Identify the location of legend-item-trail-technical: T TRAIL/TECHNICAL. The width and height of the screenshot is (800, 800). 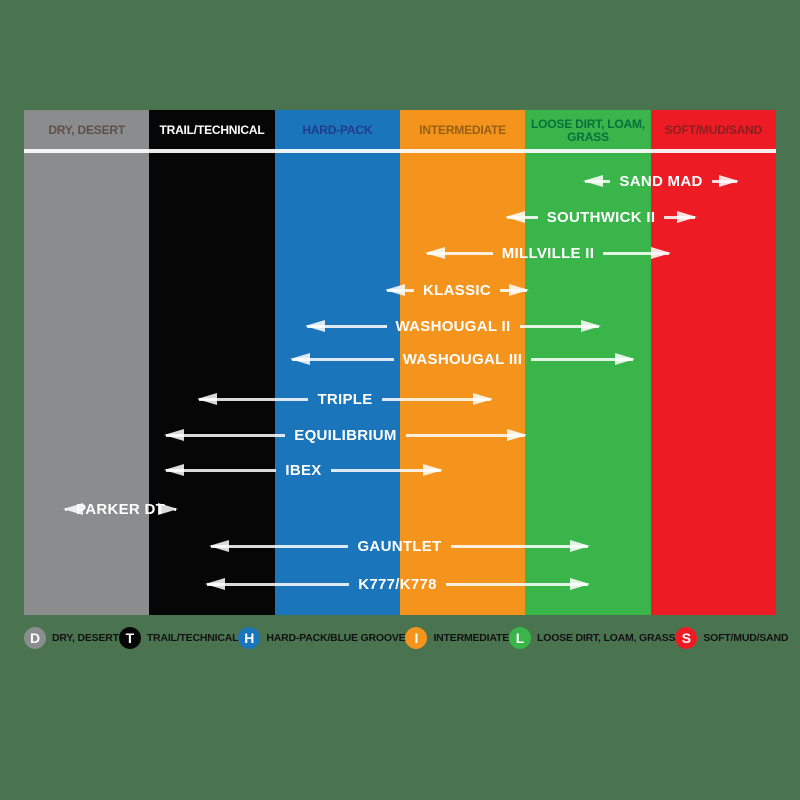
(178, 638).